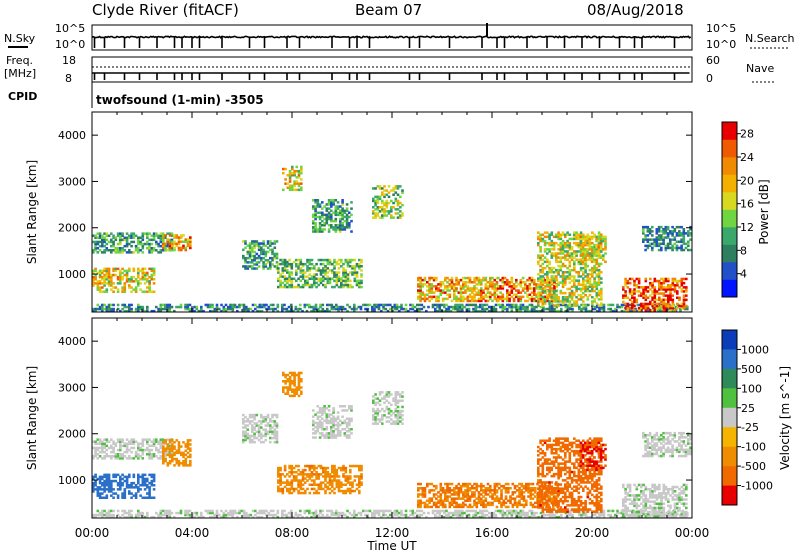 The height and width of the screenshot is (554, 800). What do you see at coordinates (743, 274) in the screenshot?
I see `power-colorbar-tick-label: 4` at bounding box center [743, 274].